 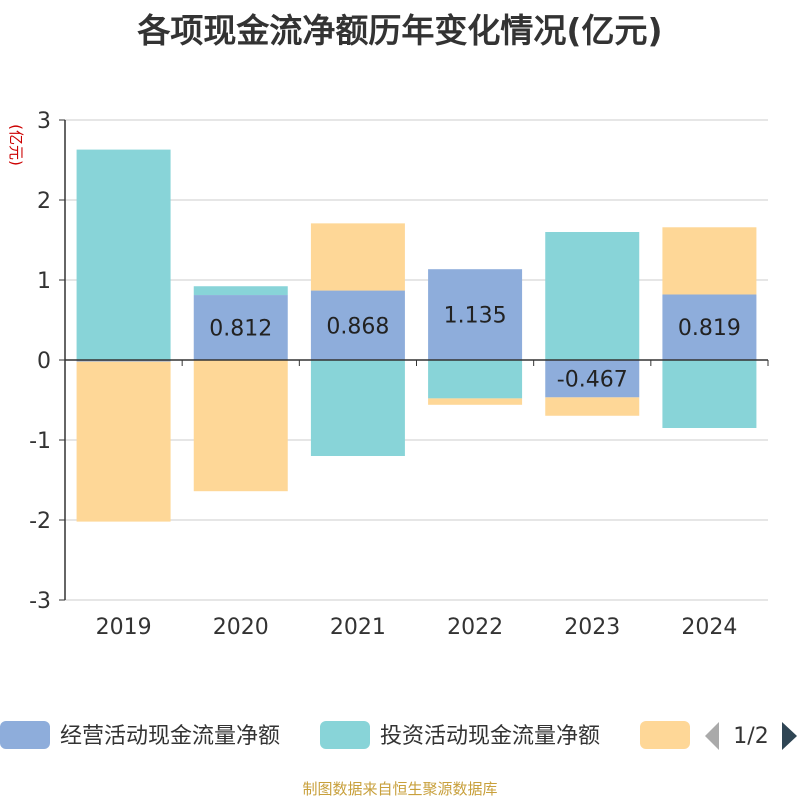 What do you see at coordinates (40, 521) in the screenshot?
I see `y-tick-label: -2` at bounding box center [40, 521].